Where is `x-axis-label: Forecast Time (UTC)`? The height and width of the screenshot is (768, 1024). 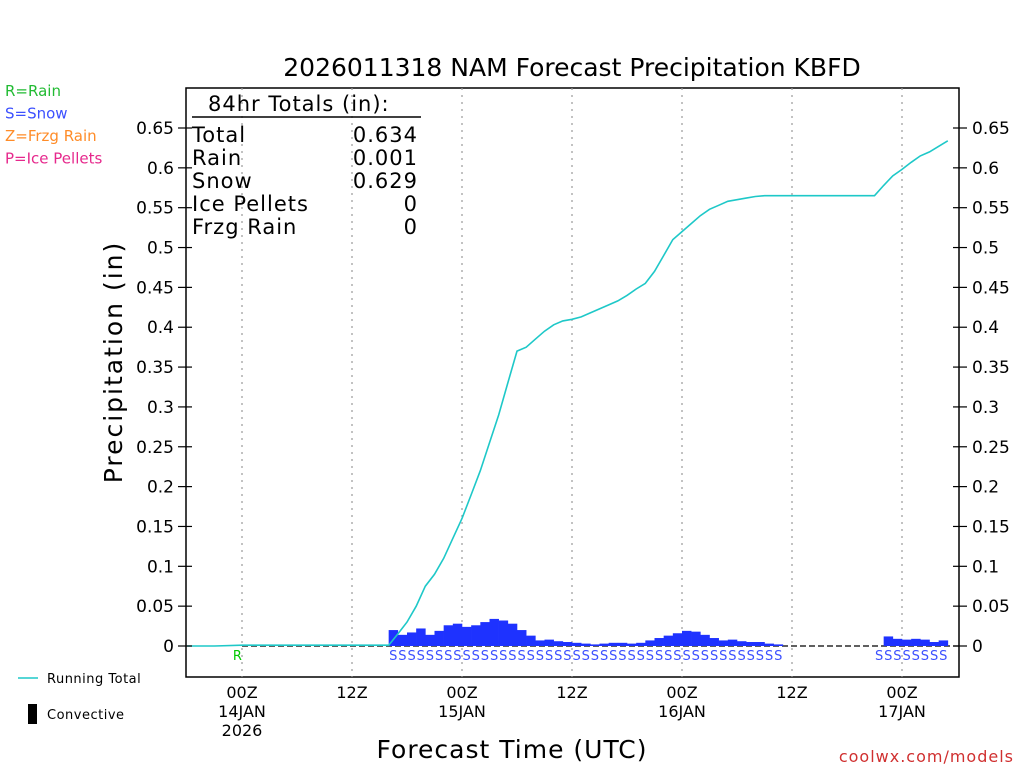 x-axis-label: Forecast Time (UTC) is located at coordinates (512, 749).